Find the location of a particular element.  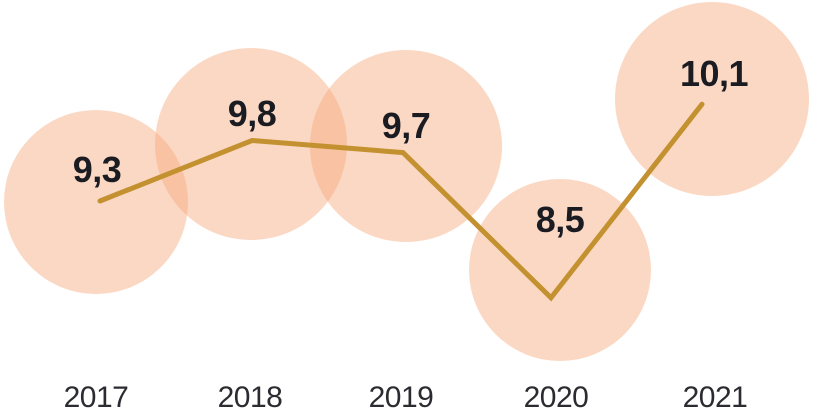

value-label-2020: 8,5 is located at coordinates (560, 219).